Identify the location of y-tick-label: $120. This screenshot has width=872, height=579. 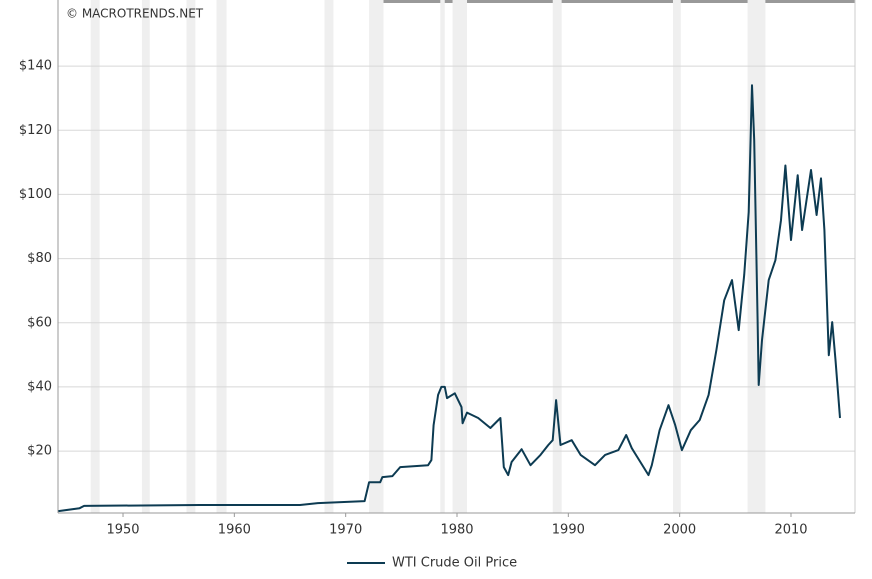
(35, 130).